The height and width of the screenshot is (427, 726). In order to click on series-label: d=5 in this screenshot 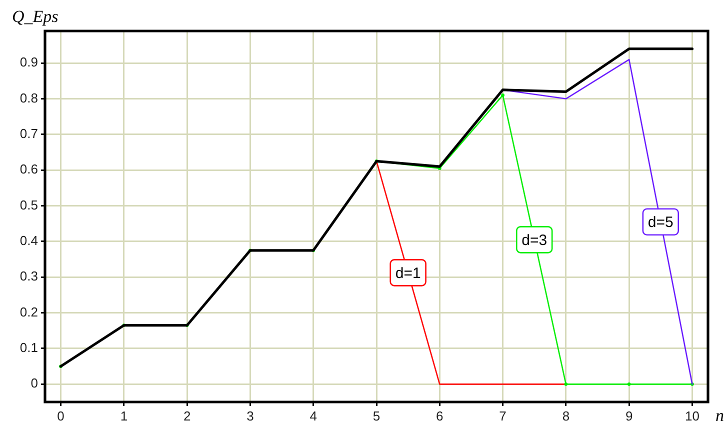, I will do `click(661, 222)`.